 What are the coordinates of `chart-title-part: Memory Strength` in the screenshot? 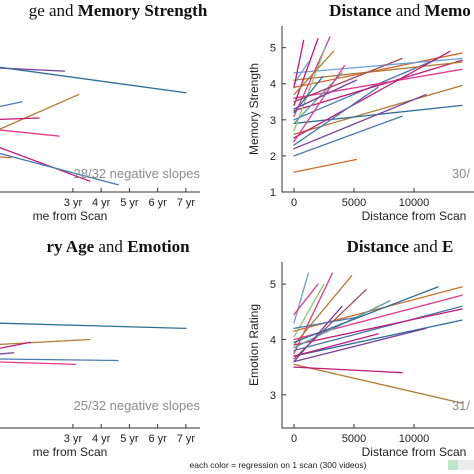 It's located at (143, 10).